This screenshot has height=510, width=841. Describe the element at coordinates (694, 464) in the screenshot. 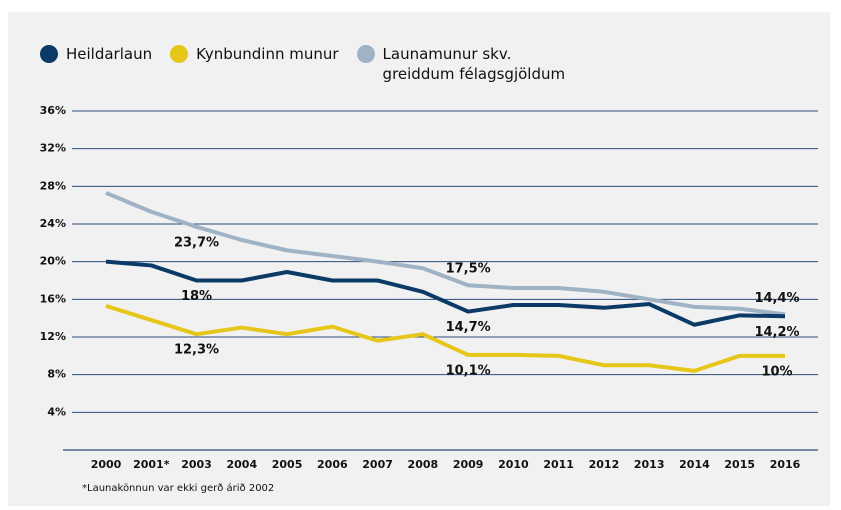

I see `x-tick-label: 2014` at that location.